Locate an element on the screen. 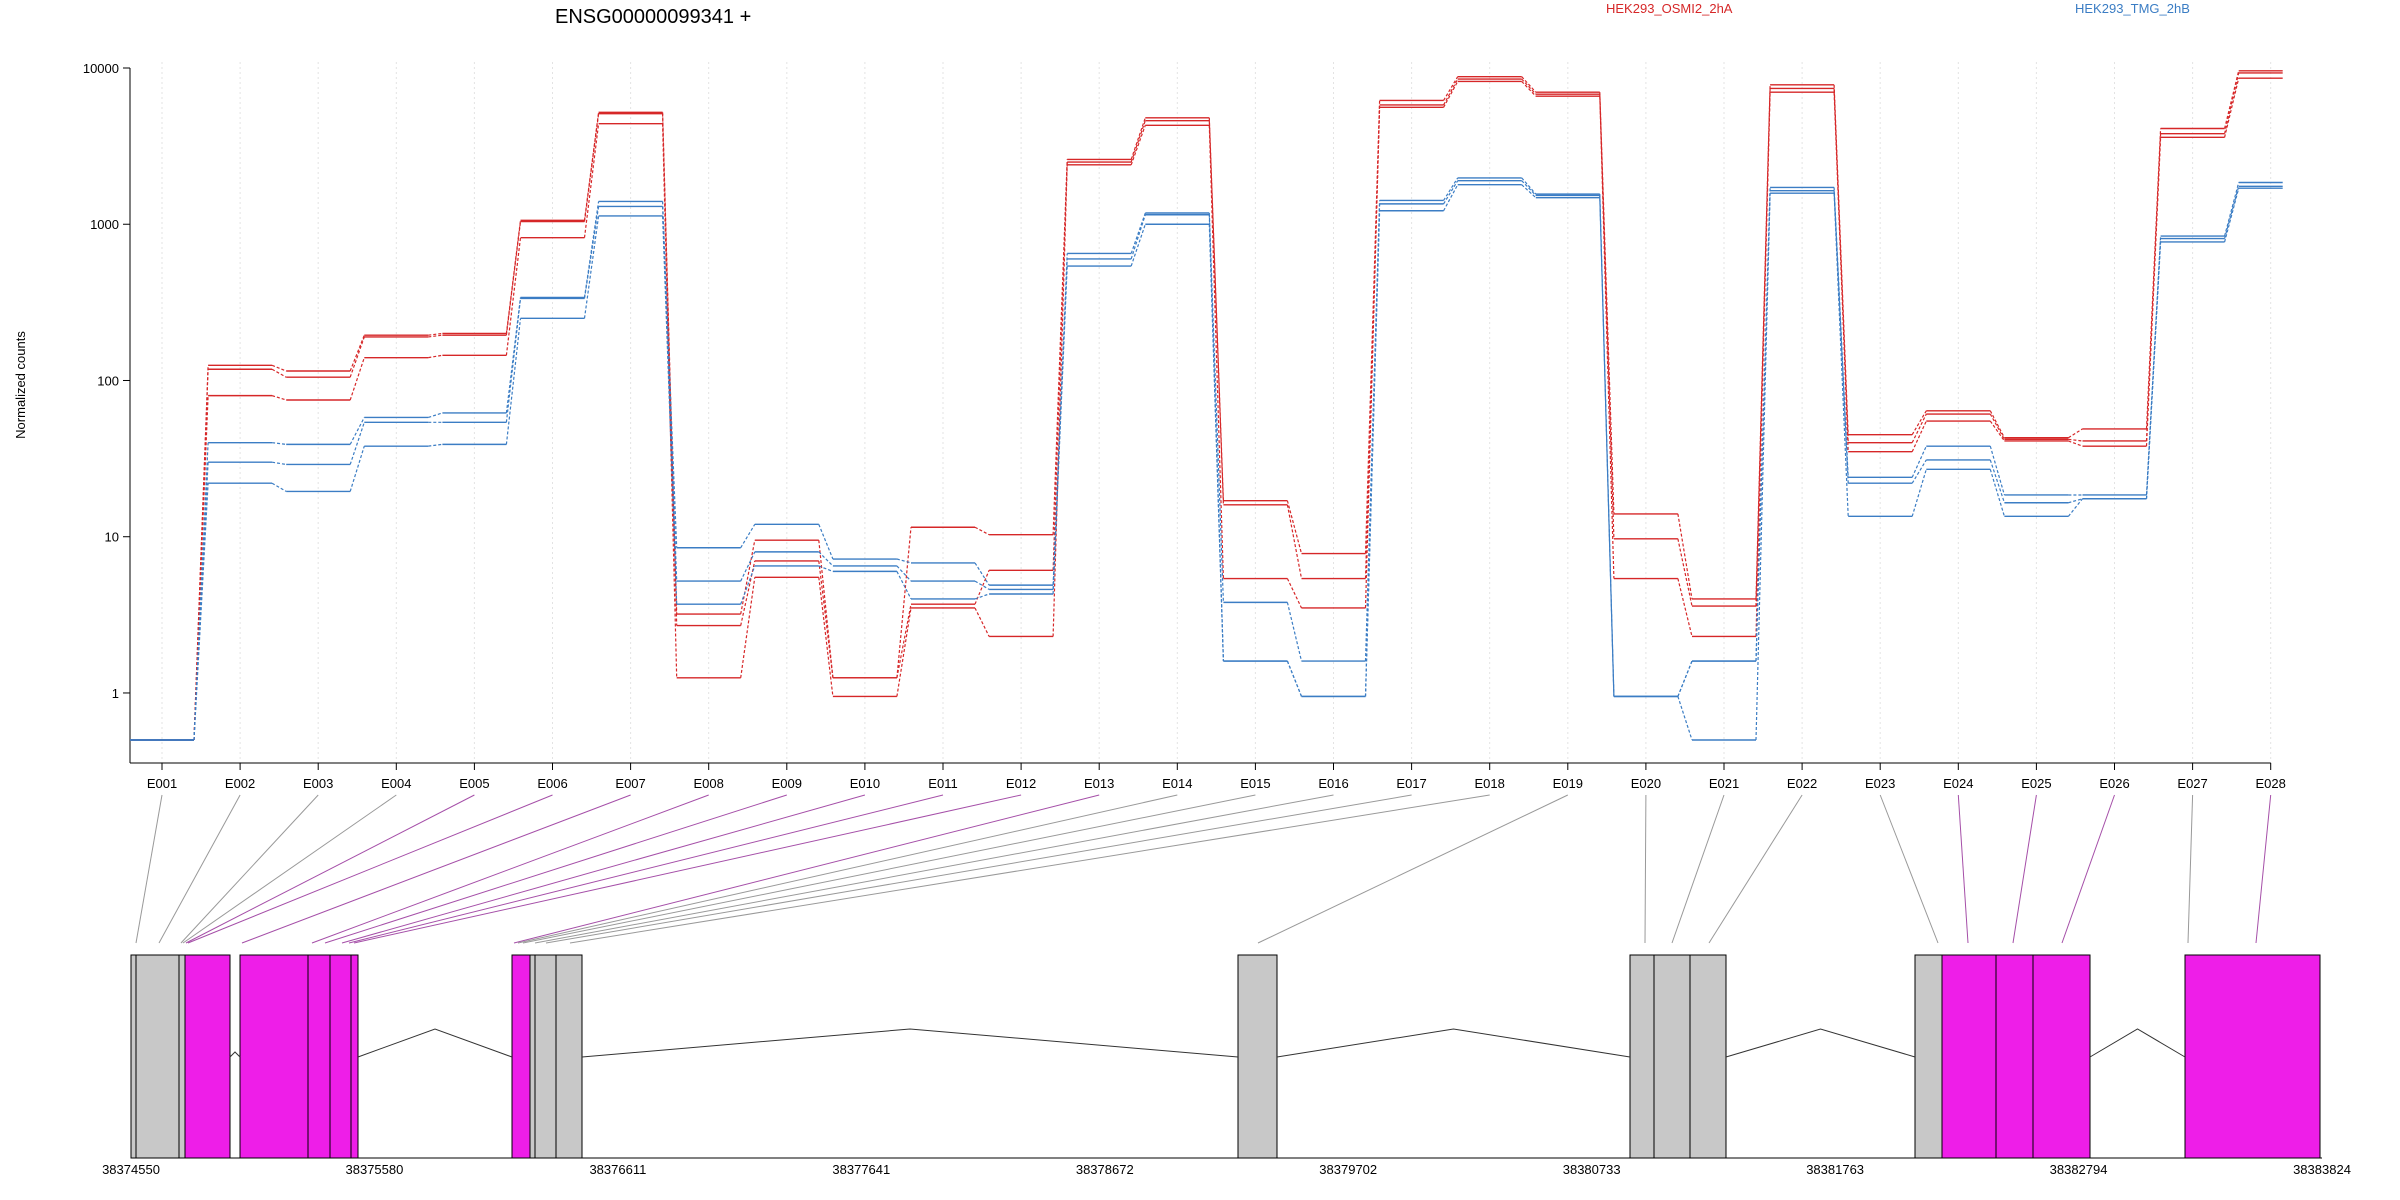 The width and height of the screenshot is (2400, 1200). x-tick-label: E020 is located at coordinates (1646, 783).